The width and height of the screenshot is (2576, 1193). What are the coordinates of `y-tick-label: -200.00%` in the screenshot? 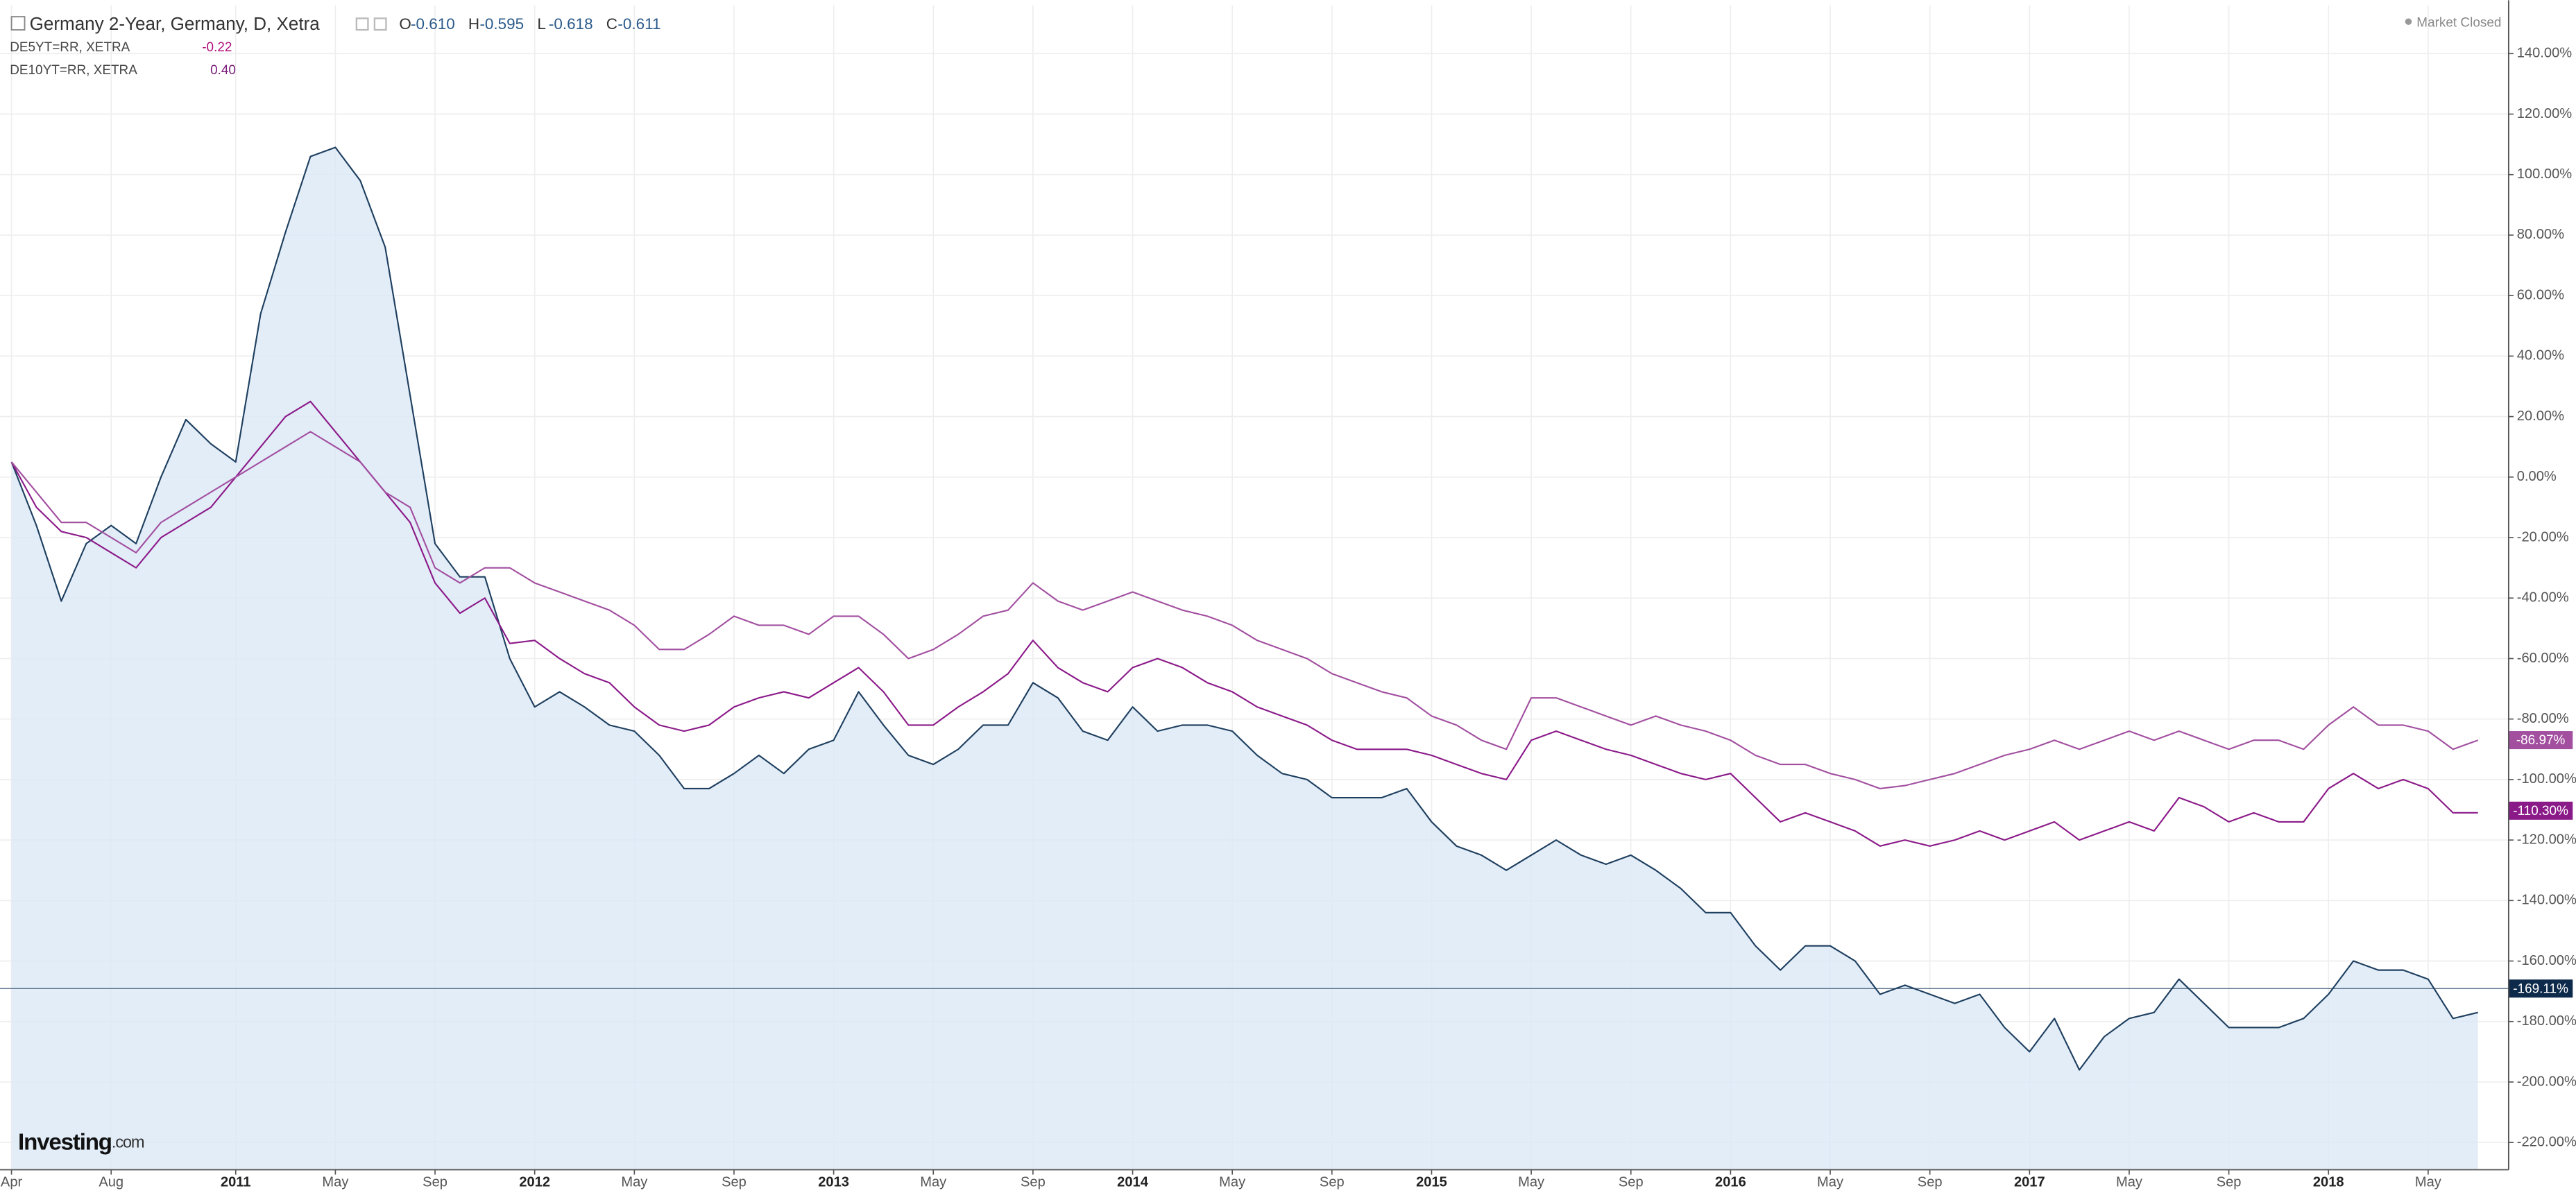 It's located at (2546, 1081).